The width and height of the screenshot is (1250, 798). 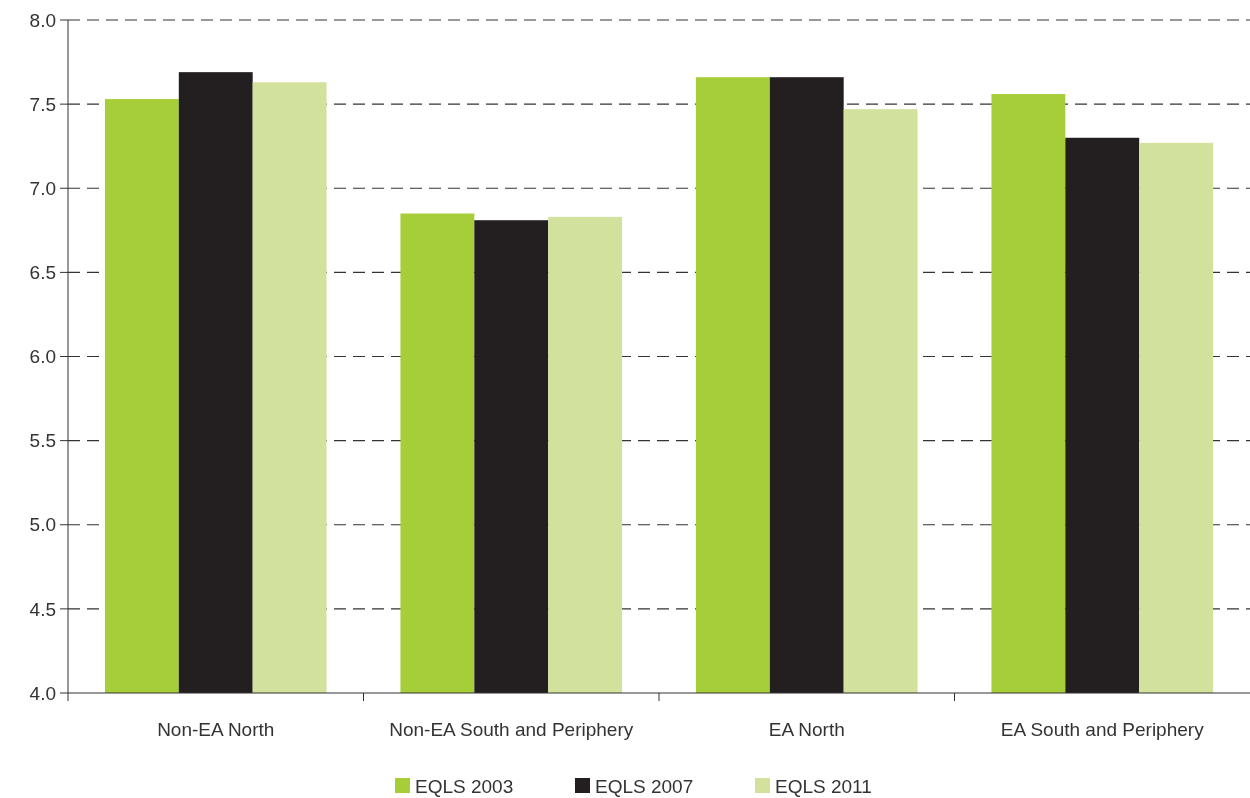 What do you see at coordinates (42, 273) in the screenshot?
I see `y-tick-label: 6.5` at bounding box center [42, 273].